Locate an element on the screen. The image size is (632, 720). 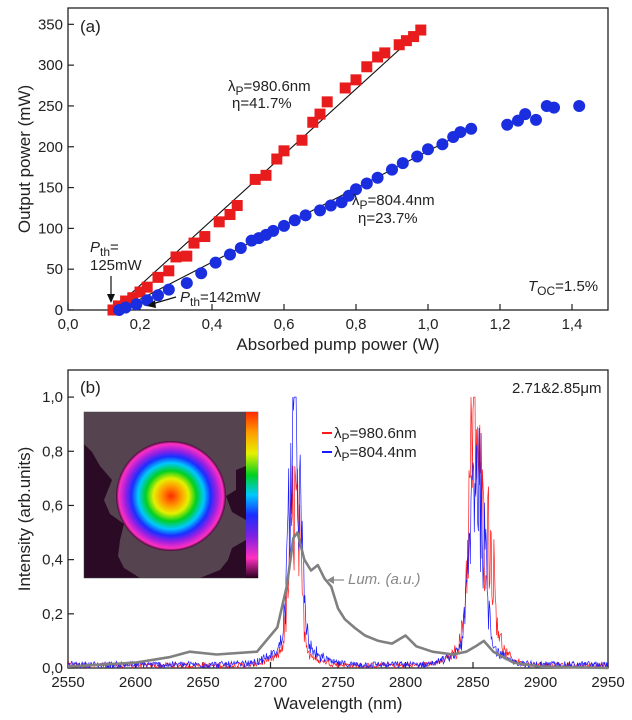
panel-label-a: (a) is located at coordinates (90, 26).